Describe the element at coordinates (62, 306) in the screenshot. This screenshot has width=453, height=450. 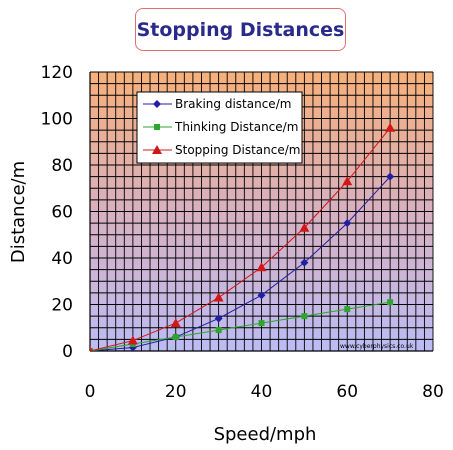
I see `y-tick-label: 20` at that location.